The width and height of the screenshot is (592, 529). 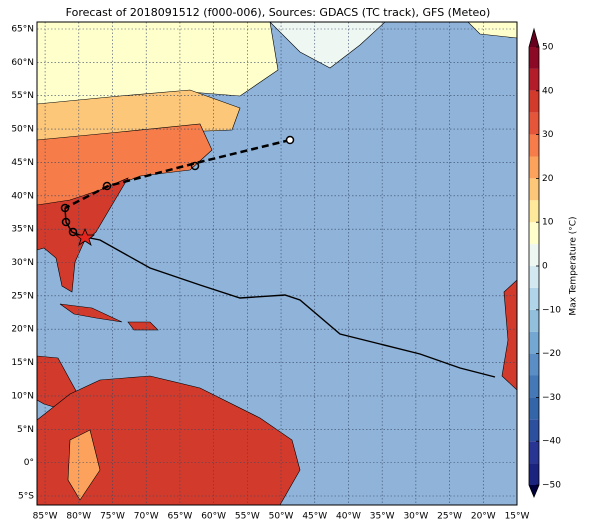 I want to click on lon-tick-label: 80°W, so click(x=78, y=517).